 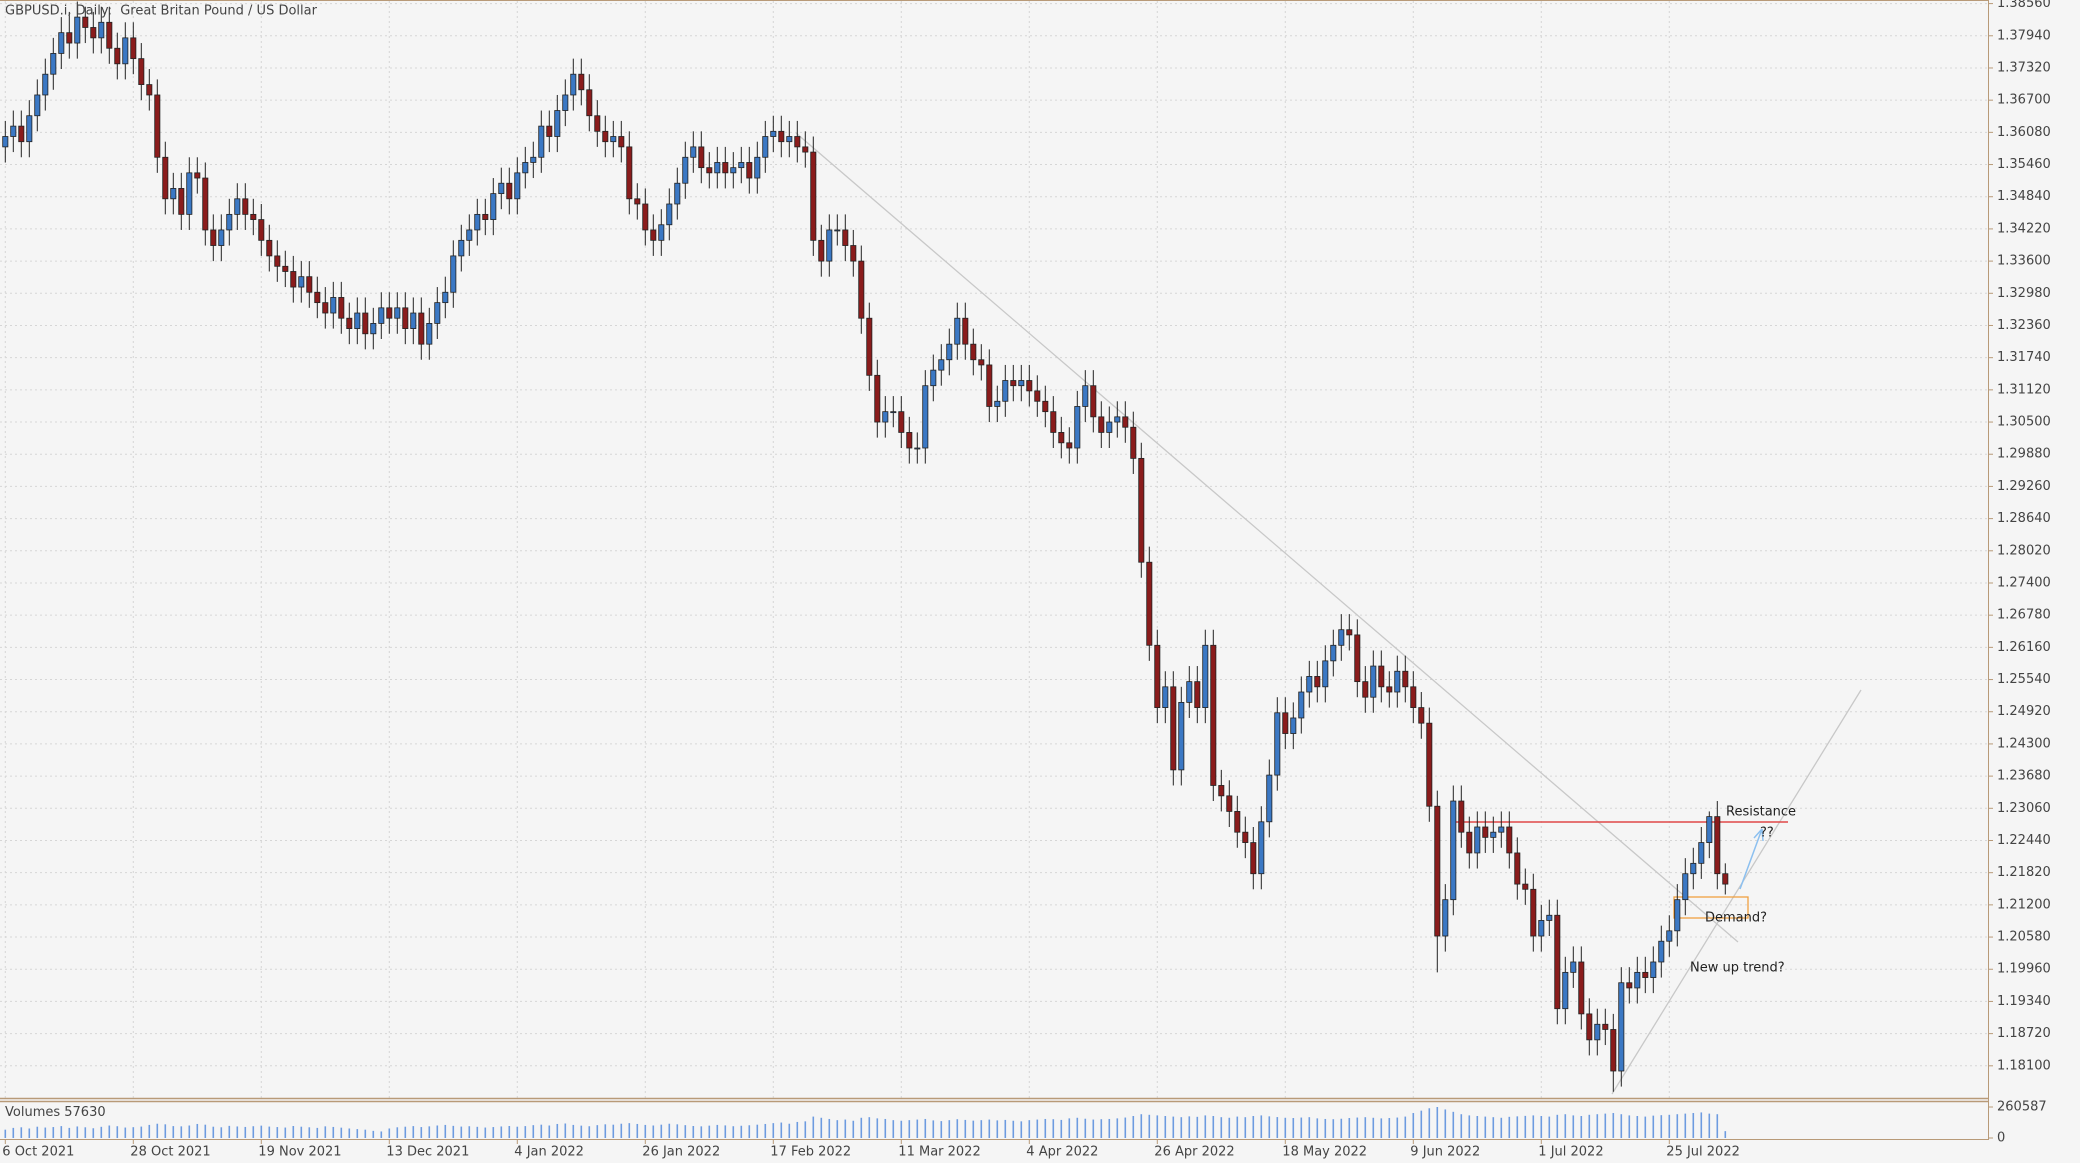 I want to click on y-tick-label: 1.36080, so click(x=2024, y=132).